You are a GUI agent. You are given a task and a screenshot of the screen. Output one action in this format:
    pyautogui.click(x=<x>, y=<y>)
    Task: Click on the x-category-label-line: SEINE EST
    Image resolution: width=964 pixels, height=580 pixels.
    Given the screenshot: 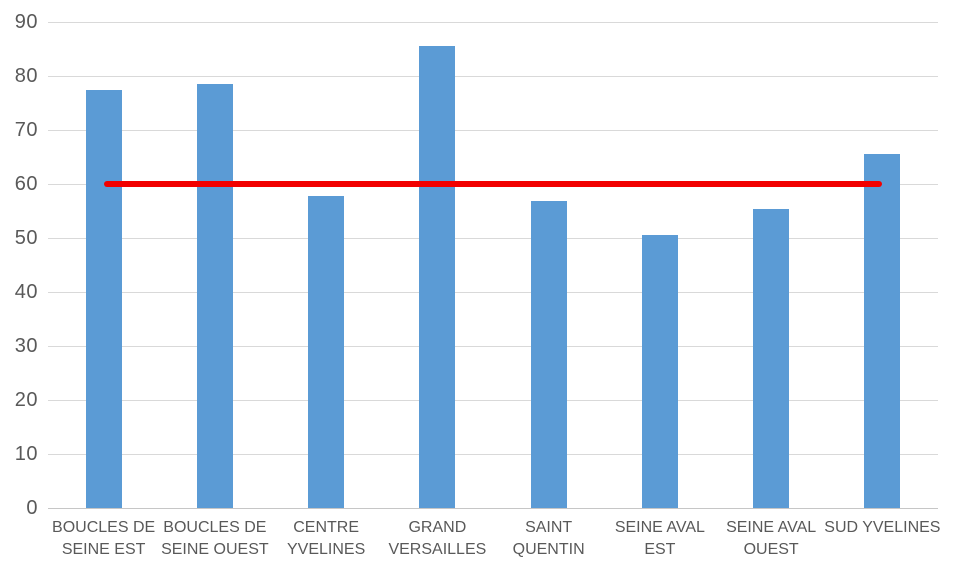 What is the action you would take?
    pyautogui.click(x=103, y=549)
    